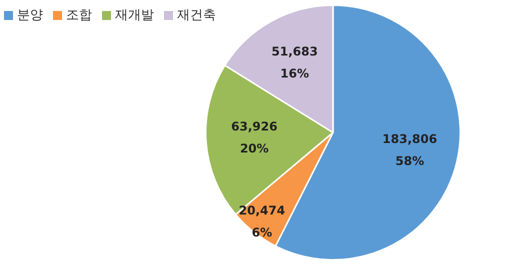 The height and width of the screenshot is (265, 529). I want to click on data-label: 183,806 58%, so click(410, 150).